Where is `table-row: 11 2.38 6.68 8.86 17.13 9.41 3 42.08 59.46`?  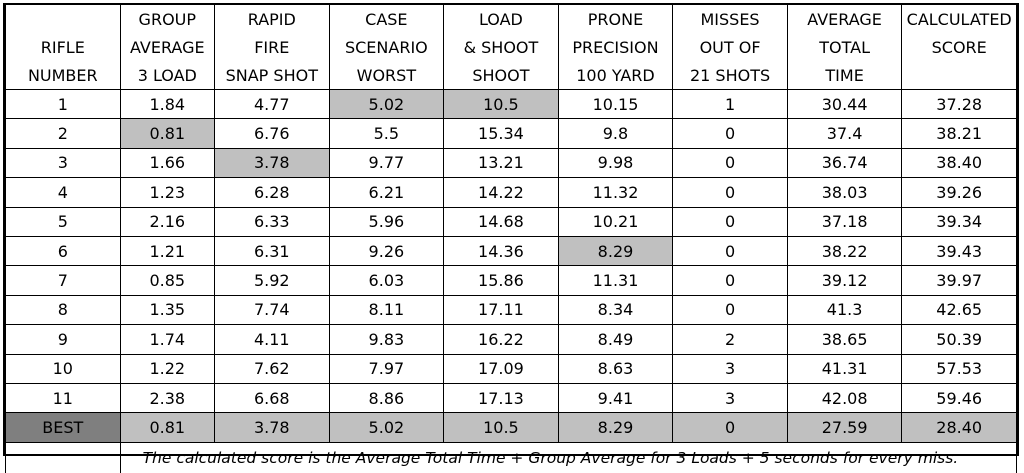 table-row: 11 2.38 6.68 8.86 17.13 9.41 3 42.08 59.46 is located at coordinates (511, 398).